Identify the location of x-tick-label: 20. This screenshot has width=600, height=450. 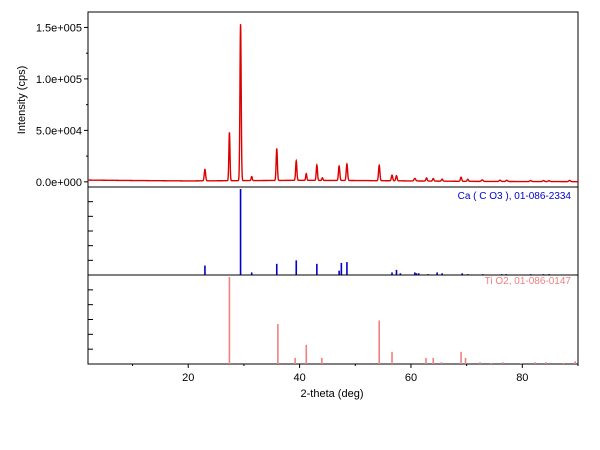
(188, 378).